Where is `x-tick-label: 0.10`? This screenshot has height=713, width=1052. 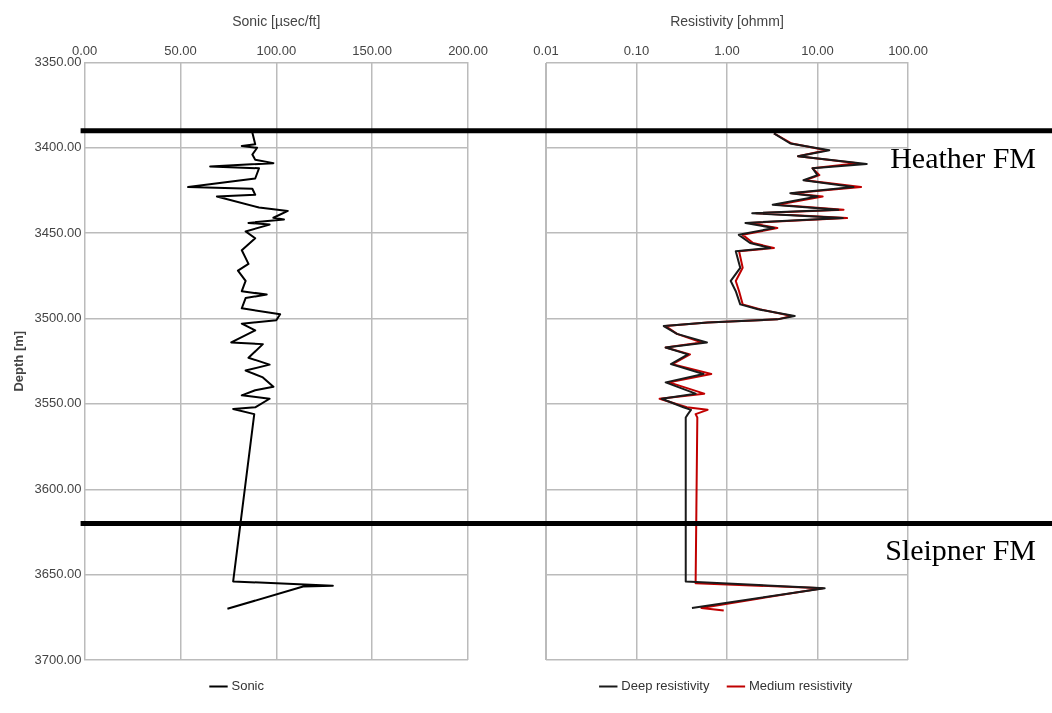 x-tick-label: 0.10 is located at coordinates (636, 51).